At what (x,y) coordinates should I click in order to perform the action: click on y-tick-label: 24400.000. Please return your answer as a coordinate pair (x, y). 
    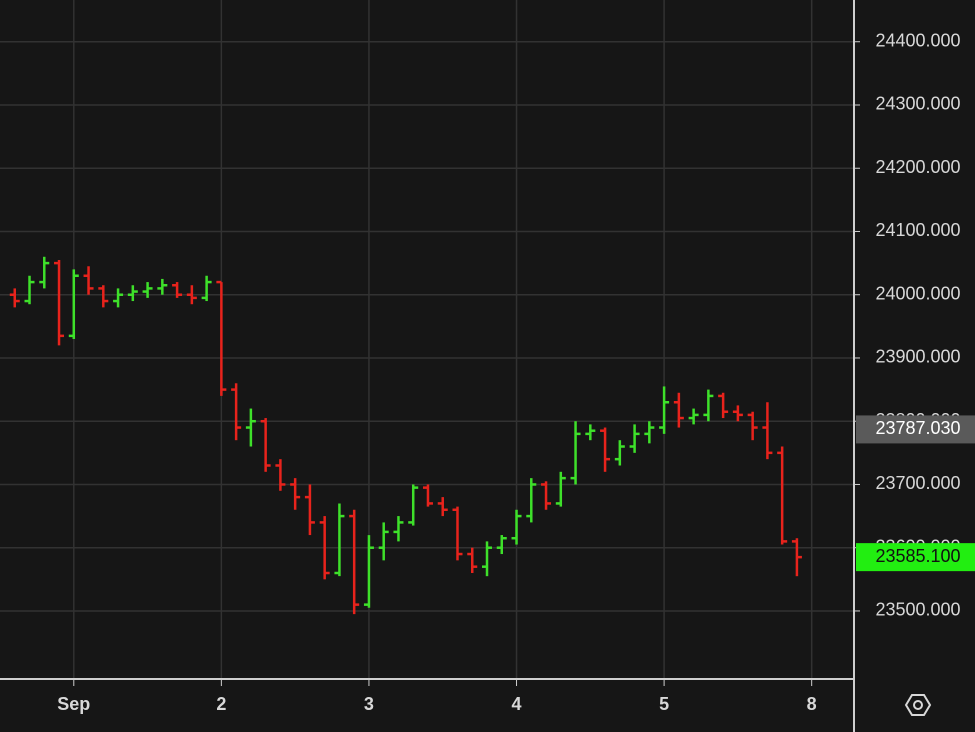
    Looking at the image, I should click on (917, 40).